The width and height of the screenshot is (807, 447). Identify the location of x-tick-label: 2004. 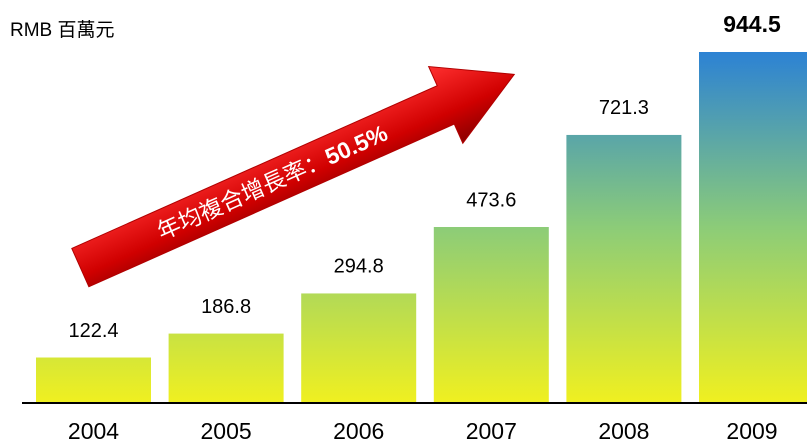
(93, 431).